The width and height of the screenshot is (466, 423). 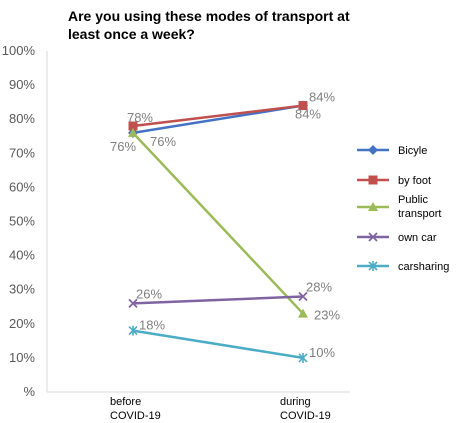 What do you see at coordinates (22, 84) in the screenshot?
I see `y-tick-label: 90%` at bounding box center [22, 84].